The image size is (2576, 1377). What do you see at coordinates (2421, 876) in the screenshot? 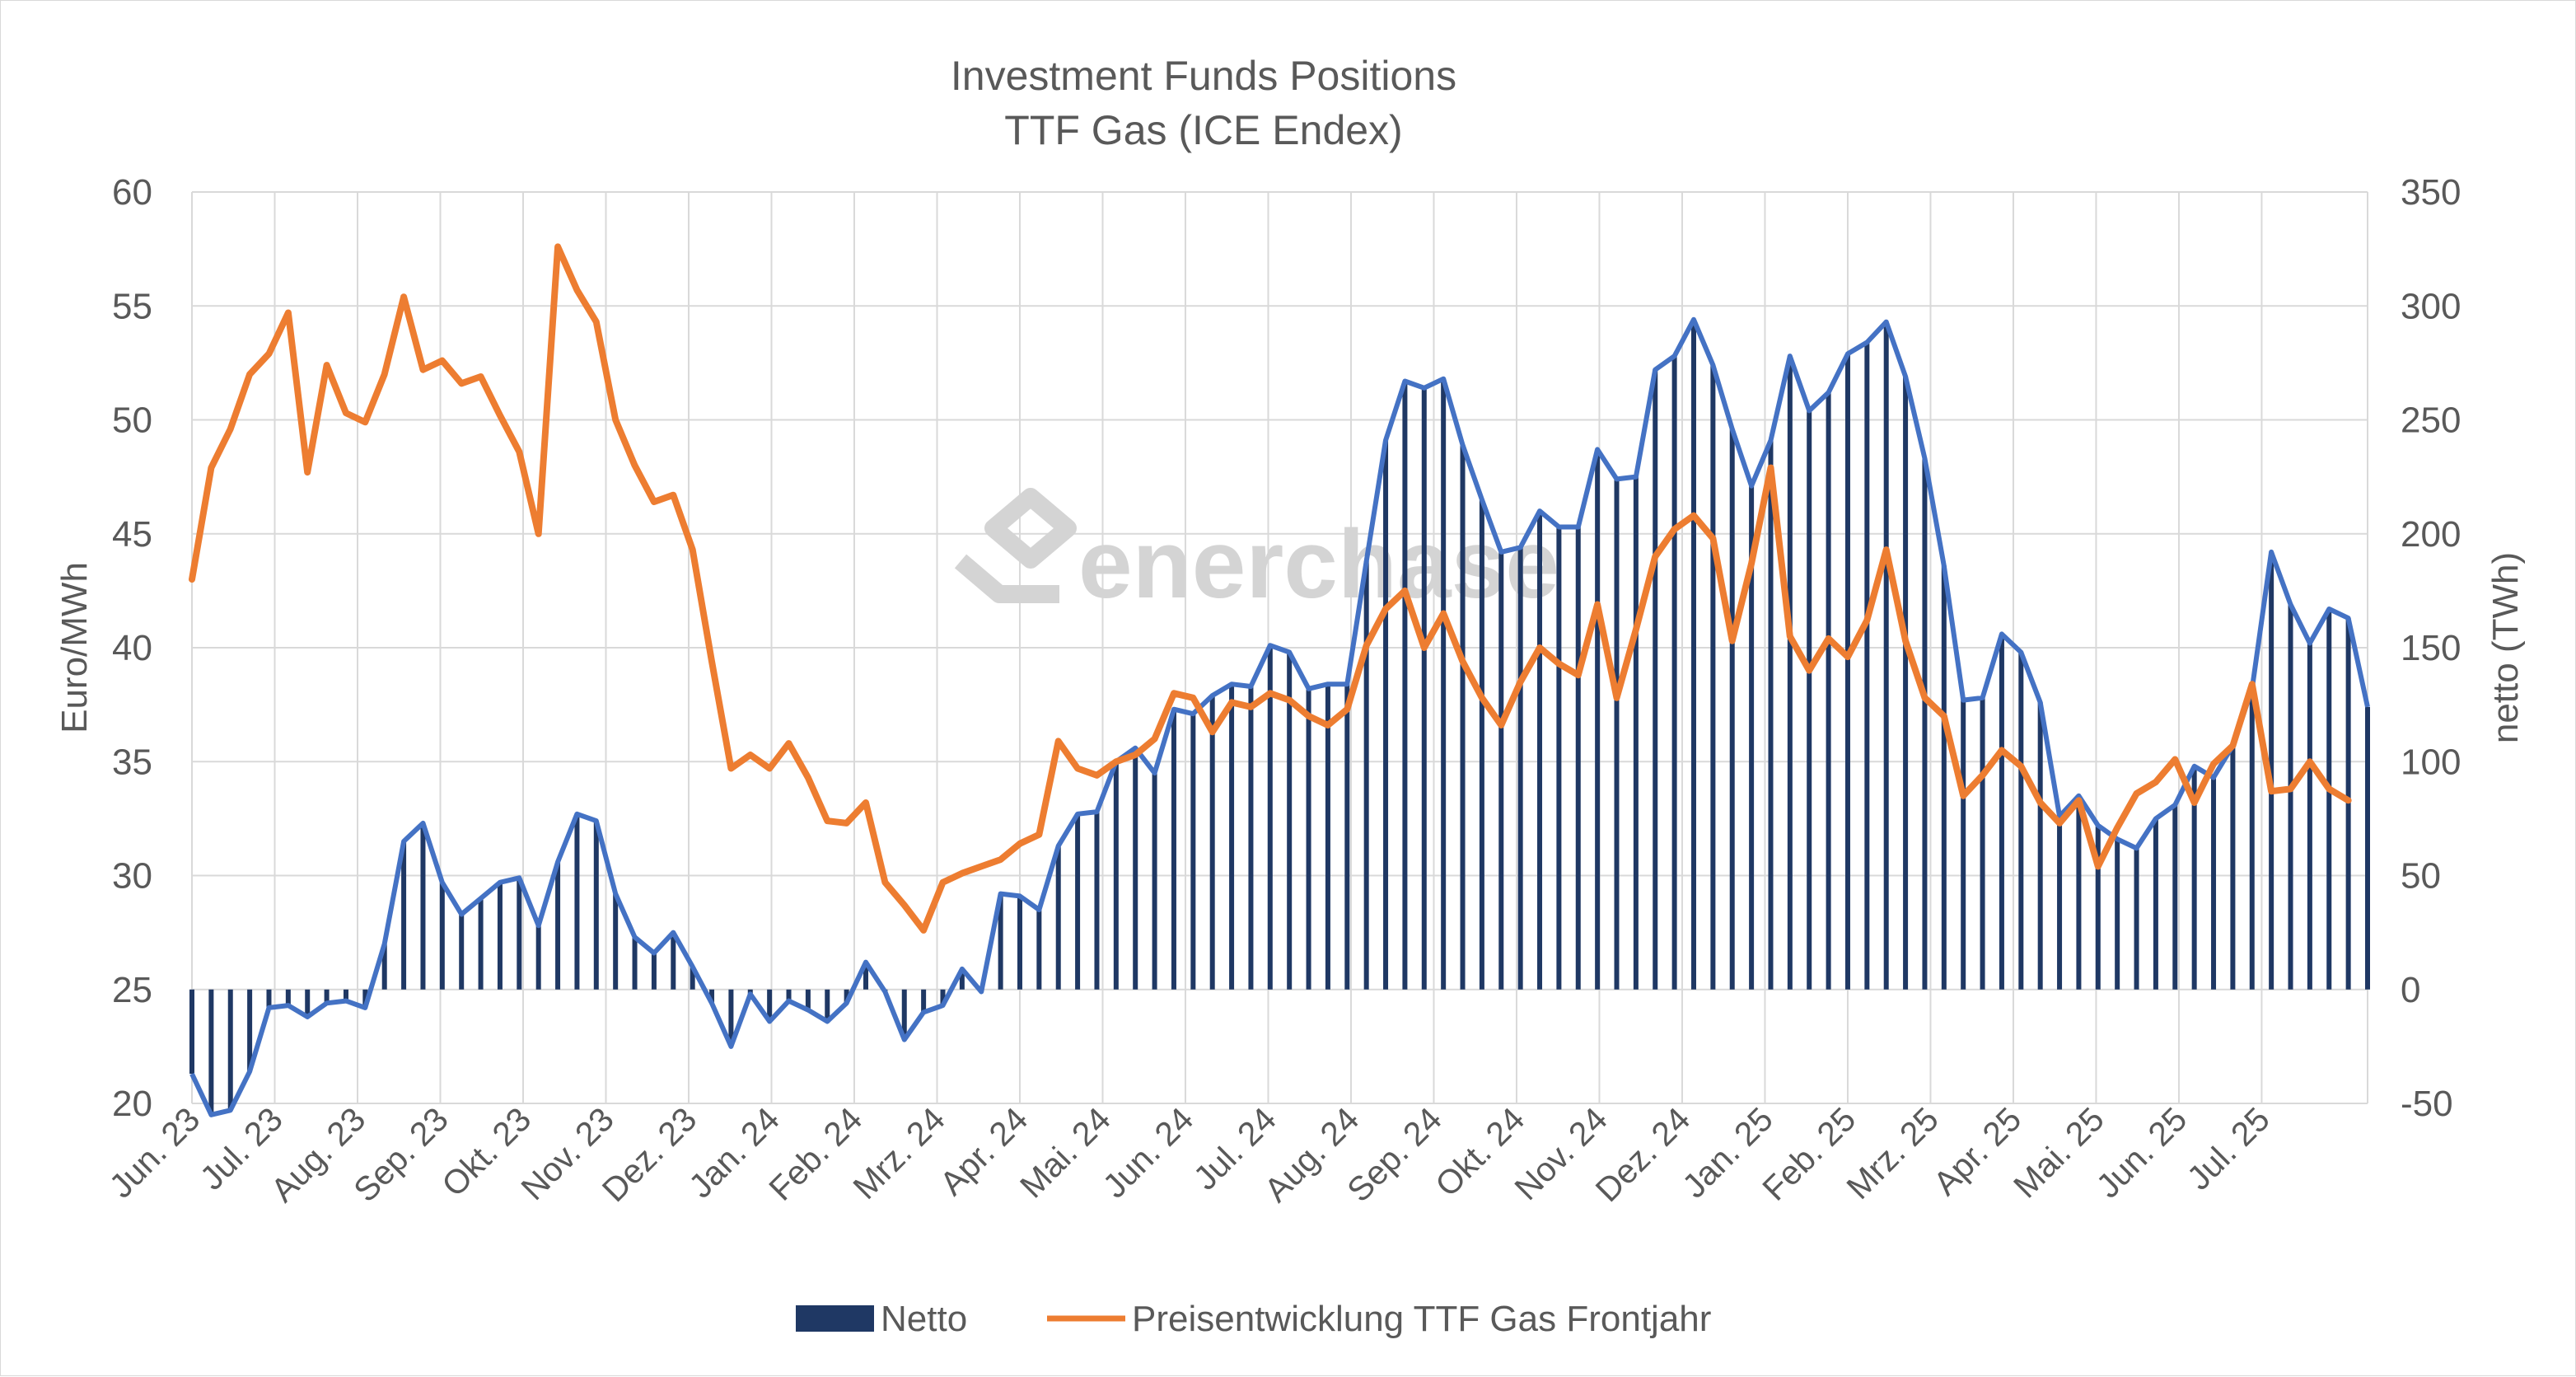
I see `y-right-tick-label: 50` at bounding box center [2421, 876].